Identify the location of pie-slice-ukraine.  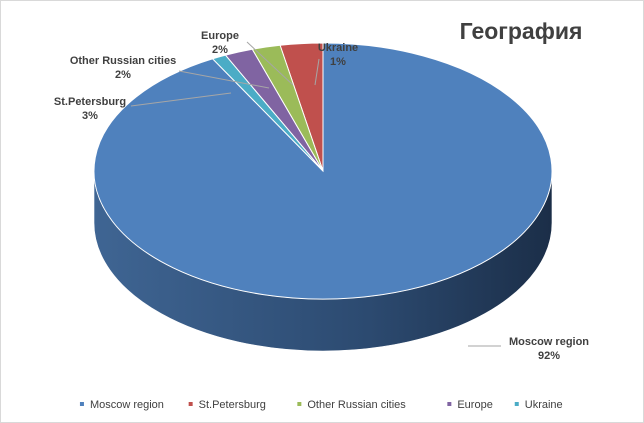
(267, 113).